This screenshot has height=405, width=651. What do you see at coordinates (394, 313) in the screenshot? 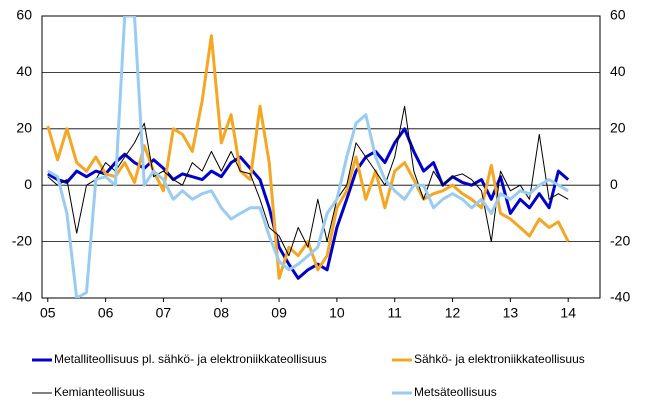
I see `x-tick-label: 11` at bounding box center [394, 313].